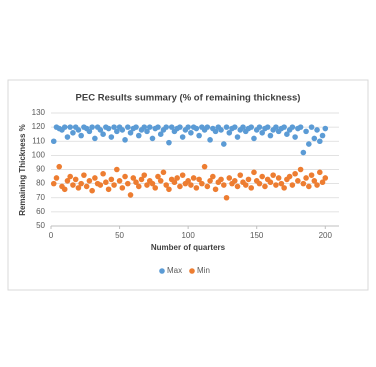 The width and height of the screenshot is (376, 367). What do you see at coordinates (39, 126) in the screenshot?
I see `y-tick-label: 120` at bounding box center [39, 126].